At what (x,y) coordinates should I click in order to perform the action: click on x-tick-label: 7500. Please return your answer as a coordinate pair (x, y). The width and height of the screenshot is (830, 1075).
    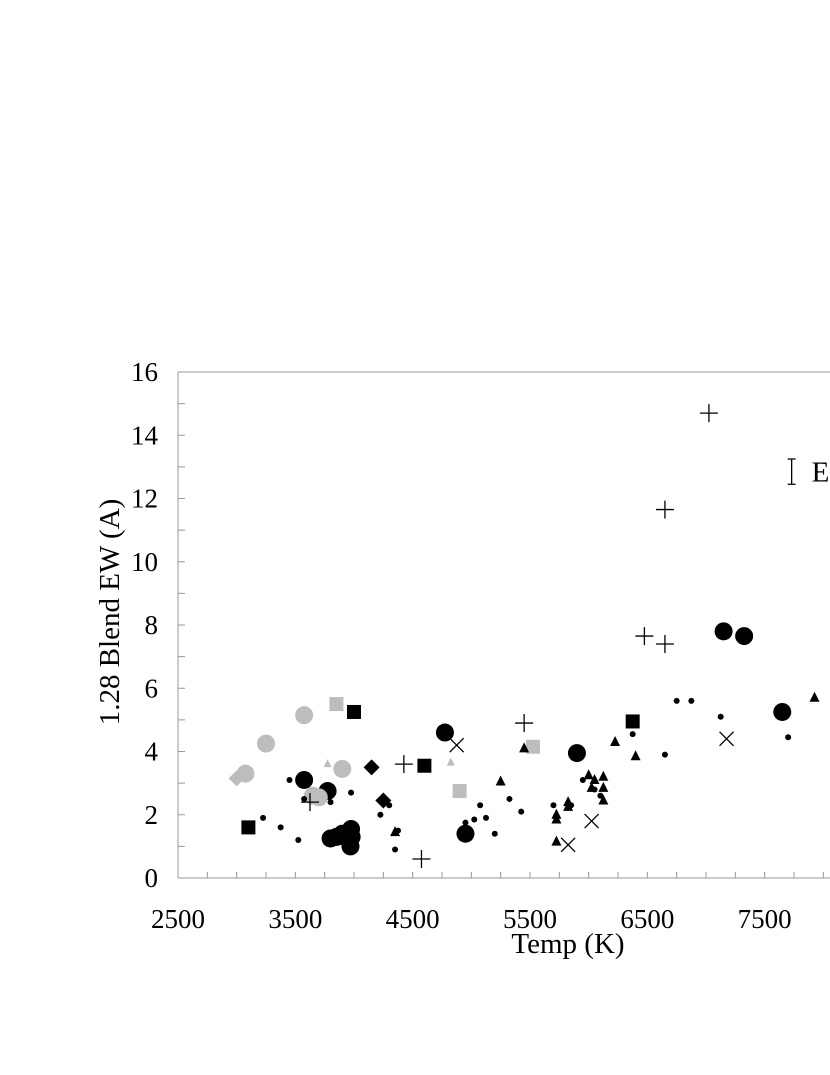
    Looking at the image, I should click on (765, 919).